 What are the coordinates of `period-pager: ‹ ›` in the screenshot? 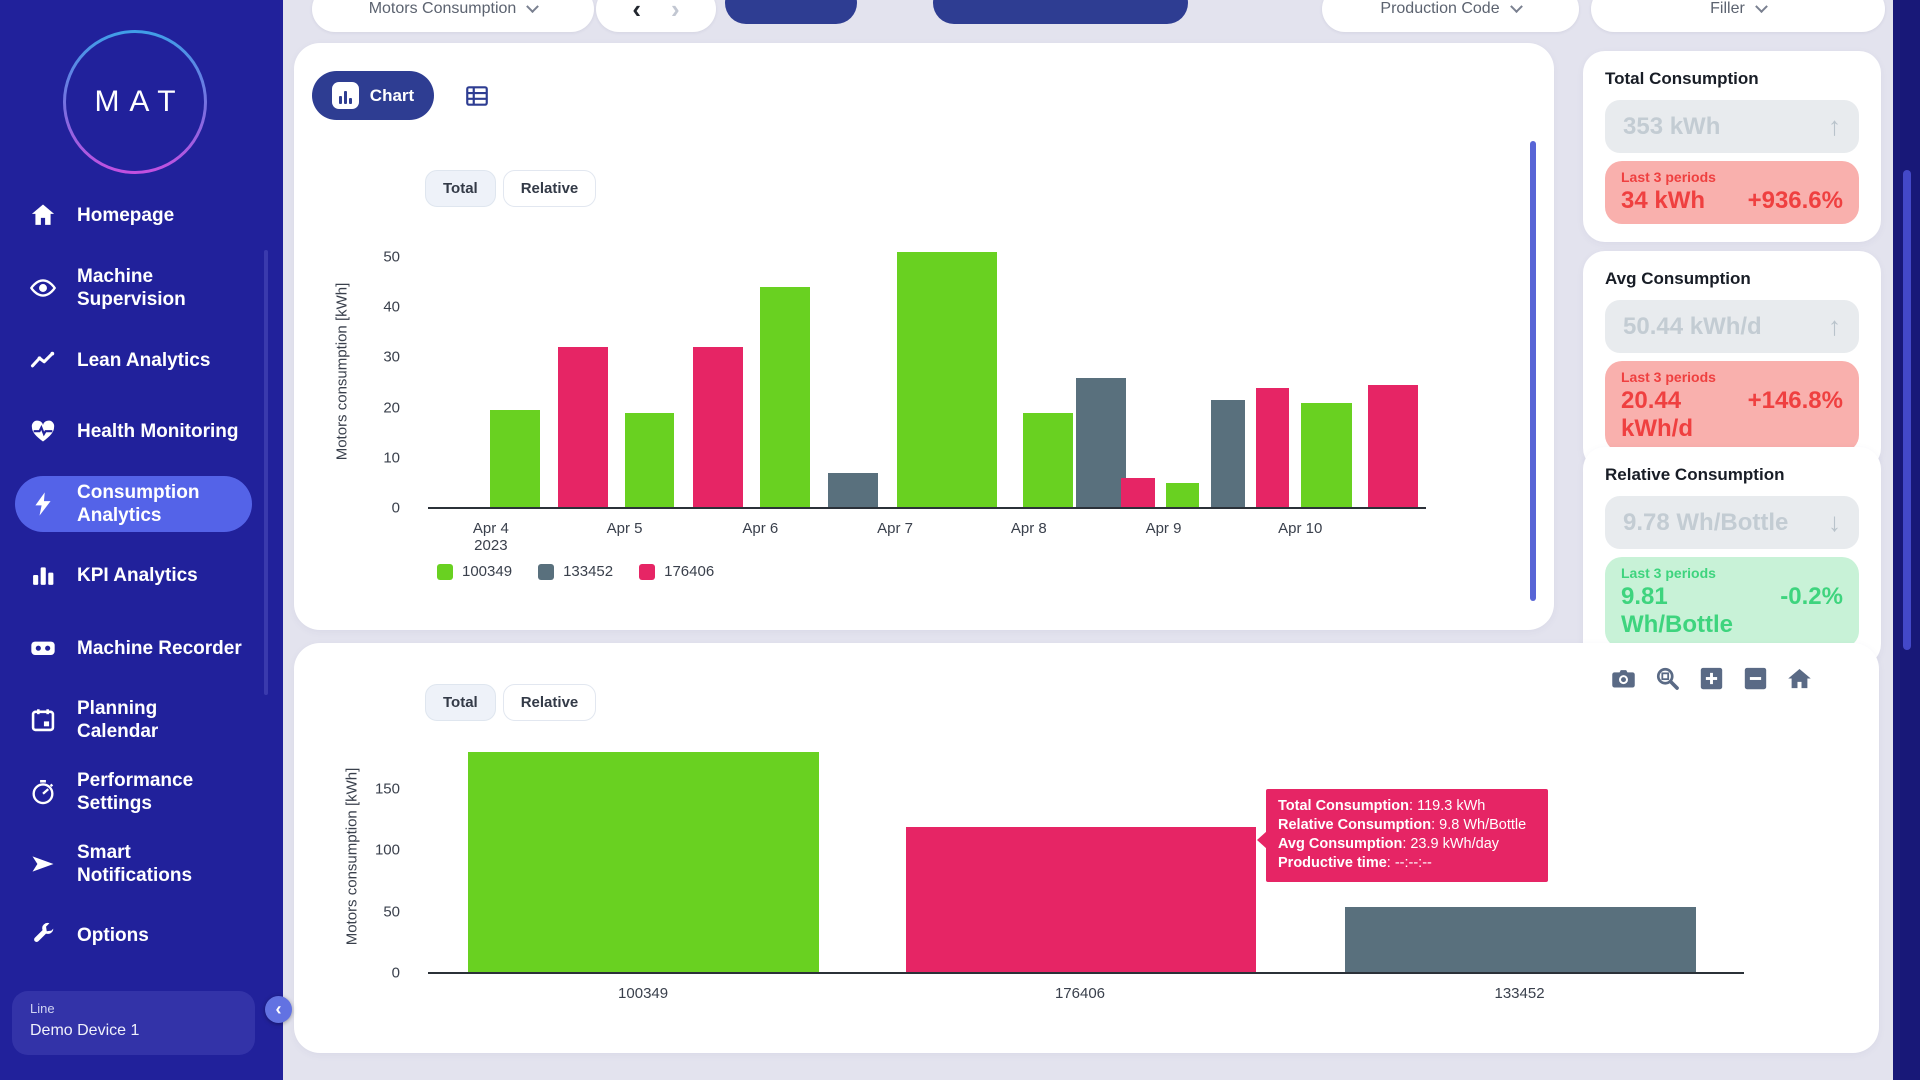 It's located at (656, 16).